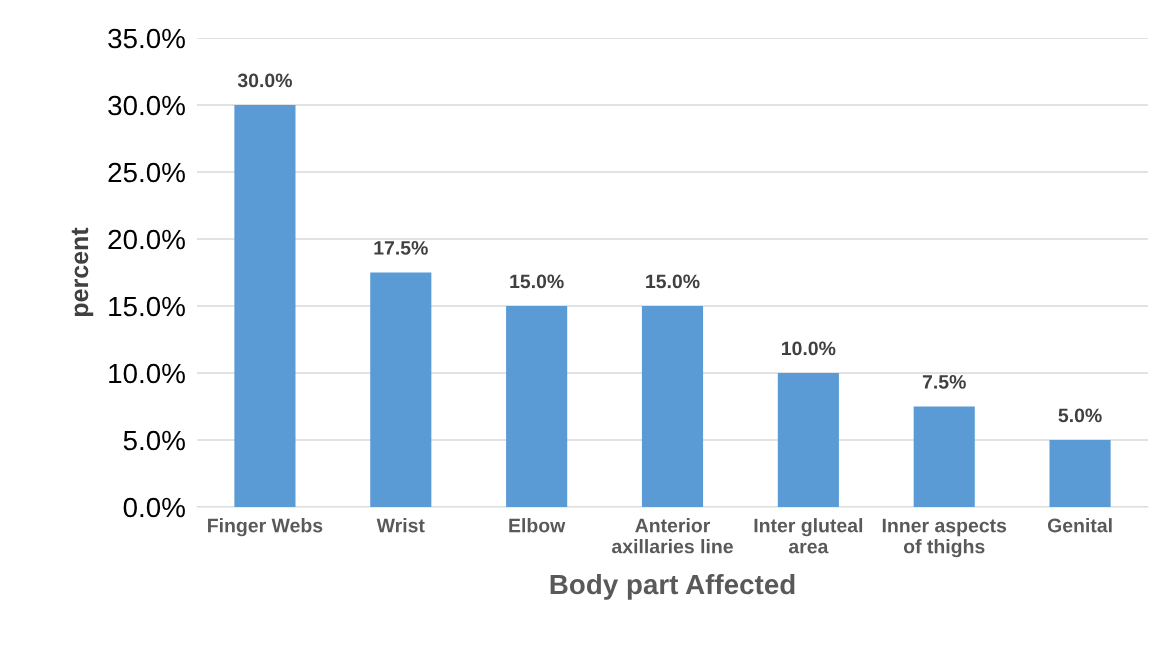 This screenshot has width=1173, height=658. What do you see at coordinates (537, 525) in the screenshot?
I see `x-tick-label: Elbow` at bounding box center [537, 525].